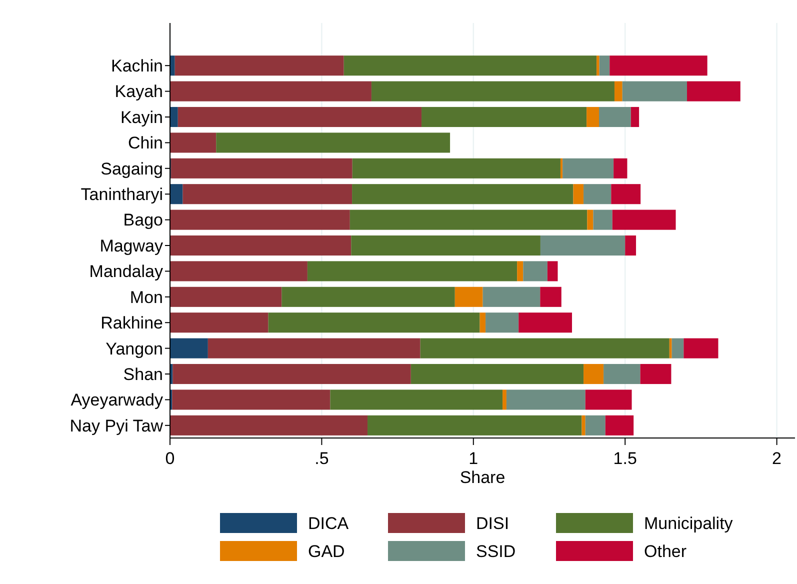  Describe the element at coordinates (625, 458) in the screenshot. I see `x-tick-label: 1.5` at that location.